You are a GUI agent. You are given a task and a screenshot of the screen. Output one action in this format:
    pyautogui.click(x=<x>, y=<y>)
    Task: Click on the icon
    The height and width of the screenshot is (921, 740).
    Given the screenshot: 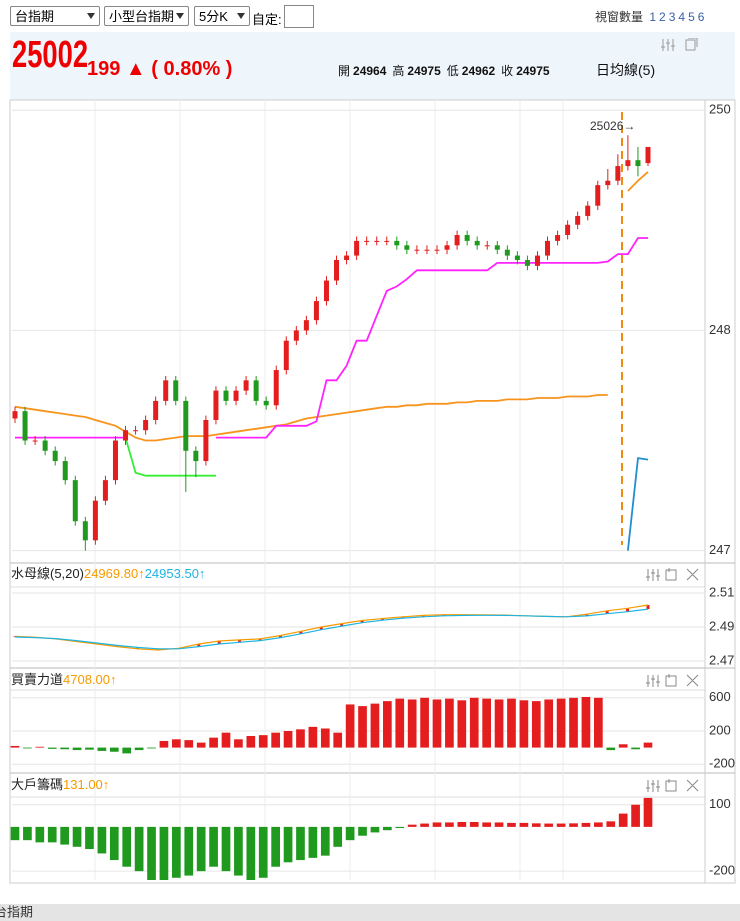 What is the action you would take?
    pyautogui.click(x=672, y=574)
    